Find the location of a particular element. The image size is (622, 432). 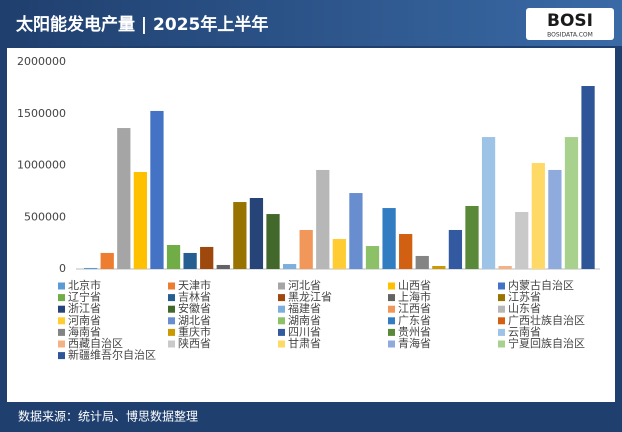

legend-label: 宁夏回族自治区 is located at coordinates (546, 343).